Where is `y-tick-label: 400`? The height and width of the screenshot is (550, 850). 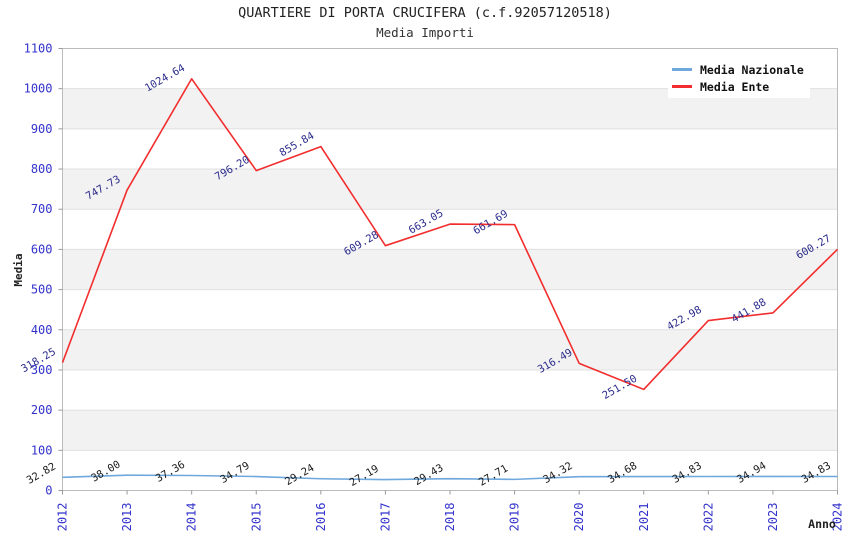 y-tick-label: 400 is located at coordinates (42, 330).